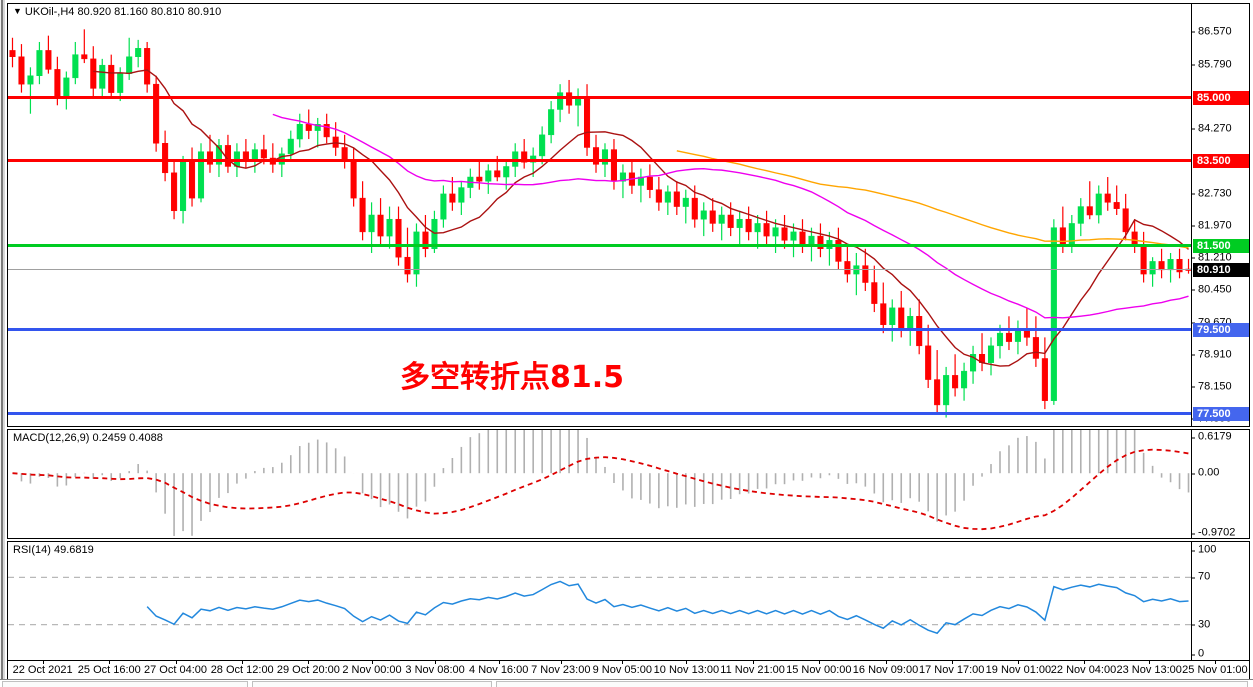 The width and height of the screenshot is (1253, 687). What do you see at coordinates (175, 670) in the screenshot?
I see `time-axis-label: 27 Oct 04:00` at bounding box center [175, 670].